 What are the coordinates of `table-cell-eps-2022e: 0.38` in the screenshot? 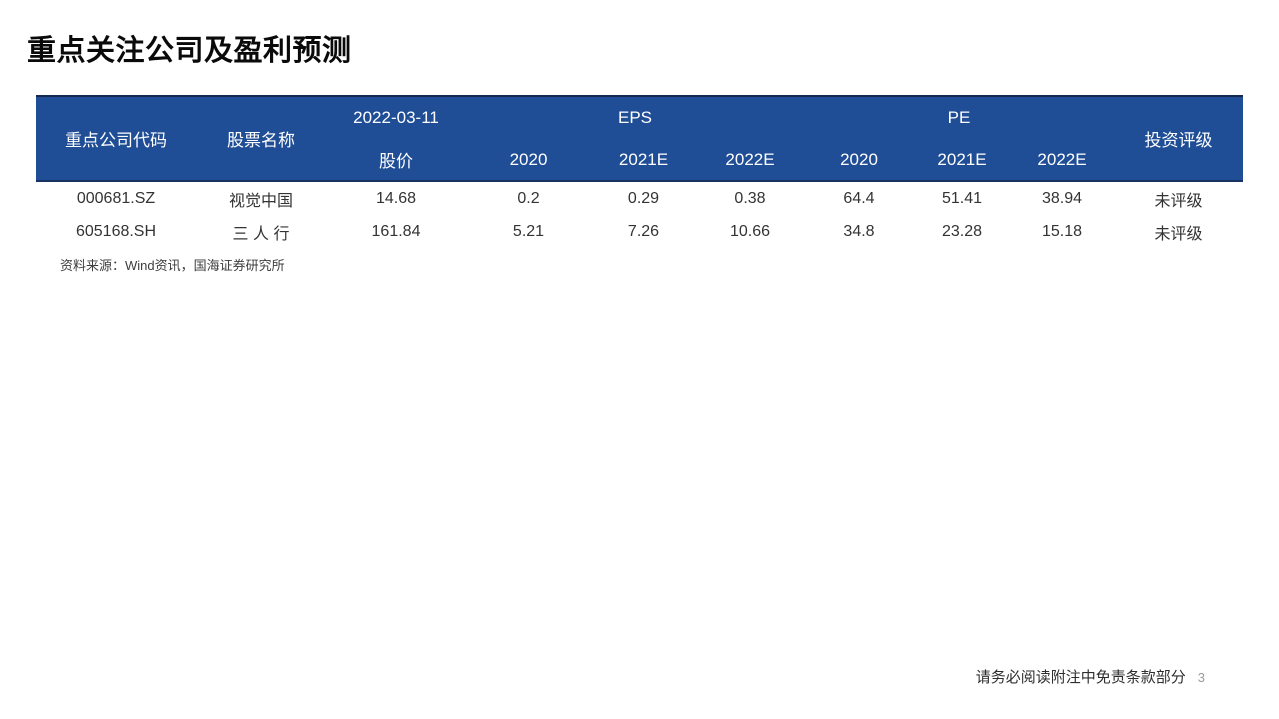 It's located at (750, 198).